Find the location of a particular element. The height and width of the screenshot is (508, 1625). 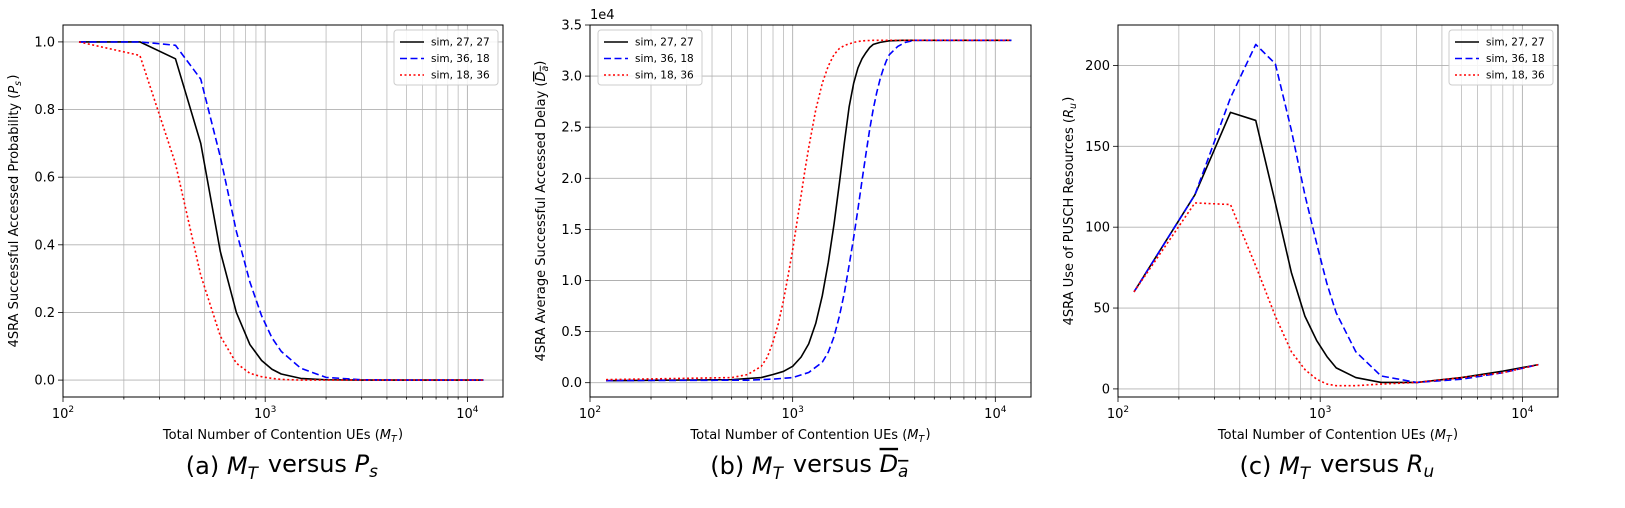

y-tick-label: 0.6 is located at coordinates (44, 178).